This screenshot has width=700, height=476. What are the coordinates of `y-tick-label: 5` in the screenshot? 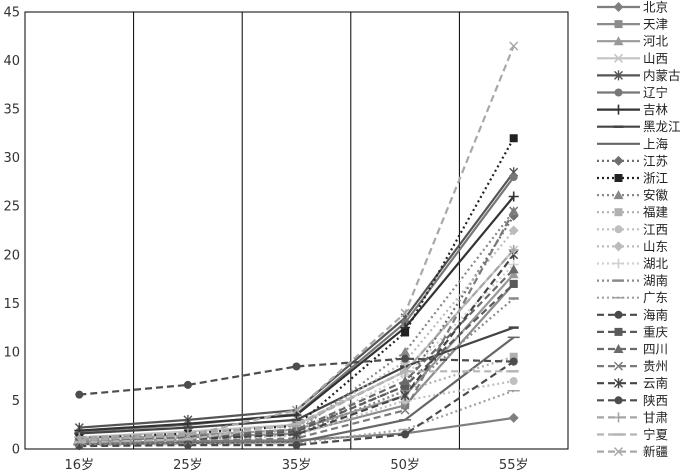 It's located at (16, 401).